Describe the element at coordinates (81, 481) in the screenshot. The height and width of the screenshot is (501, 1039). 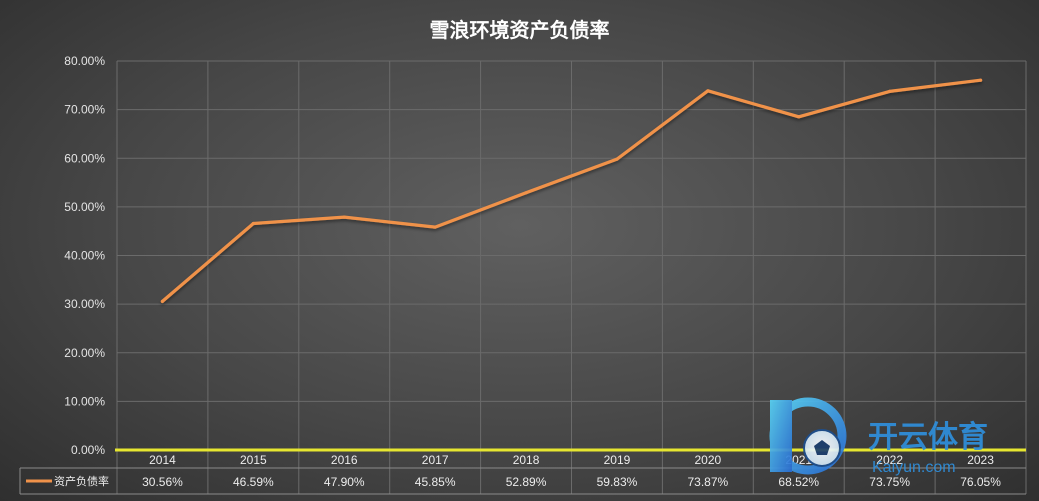
I see `legend-label: 资产负债率` at that location.